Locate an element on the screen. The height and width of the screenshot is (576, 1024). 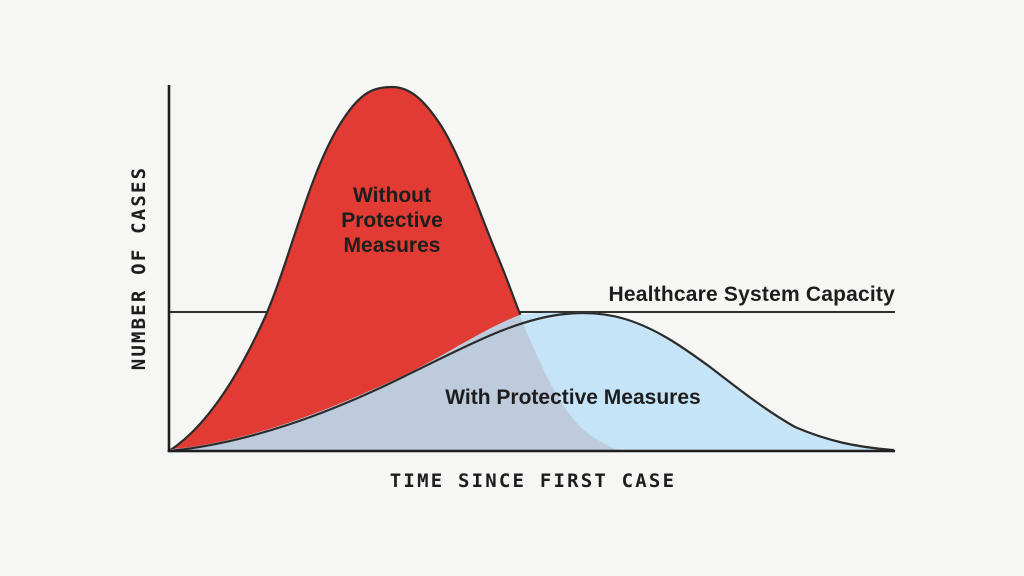
x-axis-label: TIME SINCE FIRST CASE is located at coordinates (533, 481).